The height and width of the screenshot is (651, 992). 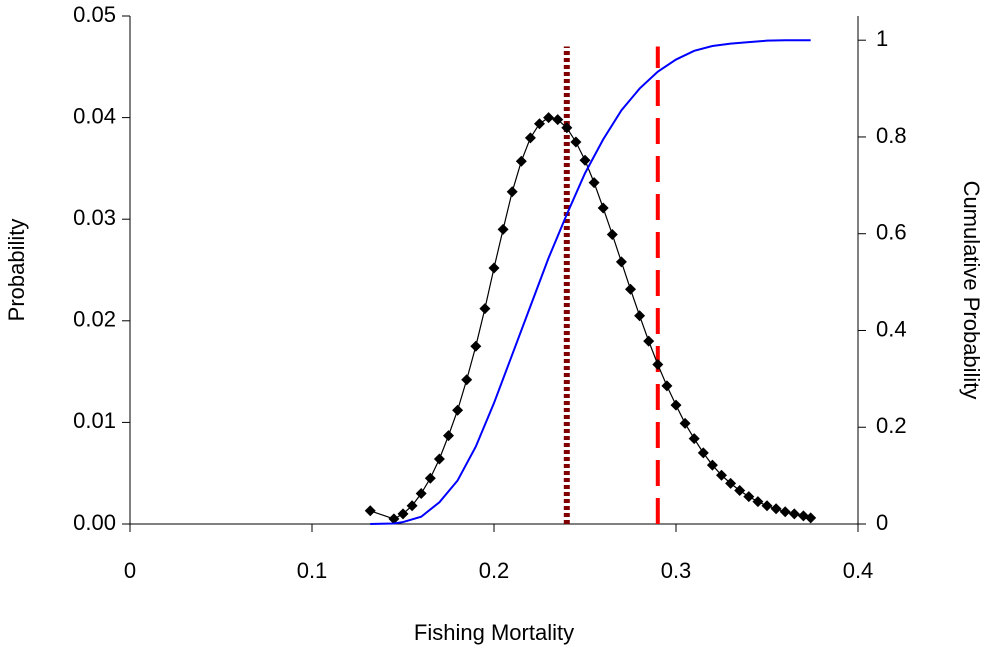 What do you see at coordinates (891, 425) in the screenshot?
I see `y2-tick-label: 0.2` at bounding box center [891, 425].